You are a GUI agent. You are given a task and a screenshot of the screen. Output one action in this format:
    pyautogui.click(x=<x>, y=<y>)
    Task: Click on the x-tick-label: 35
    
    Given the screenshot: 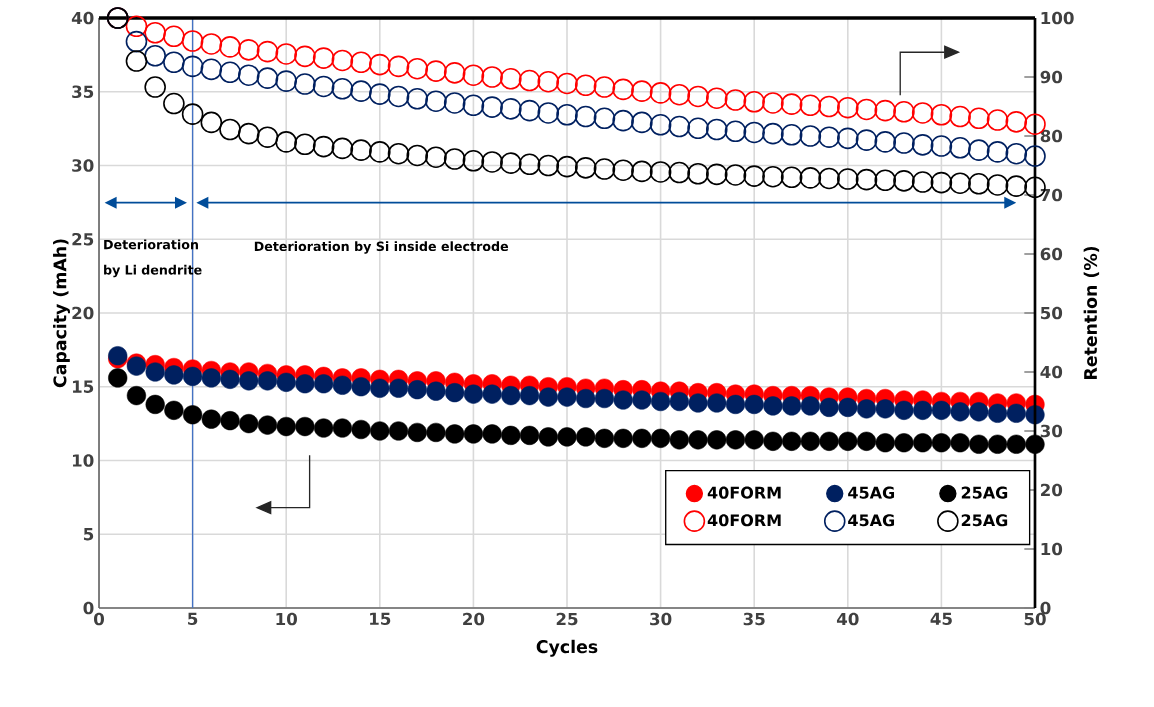 What is the action you would take?
    pyautogui.click(x=754, y=619)
    